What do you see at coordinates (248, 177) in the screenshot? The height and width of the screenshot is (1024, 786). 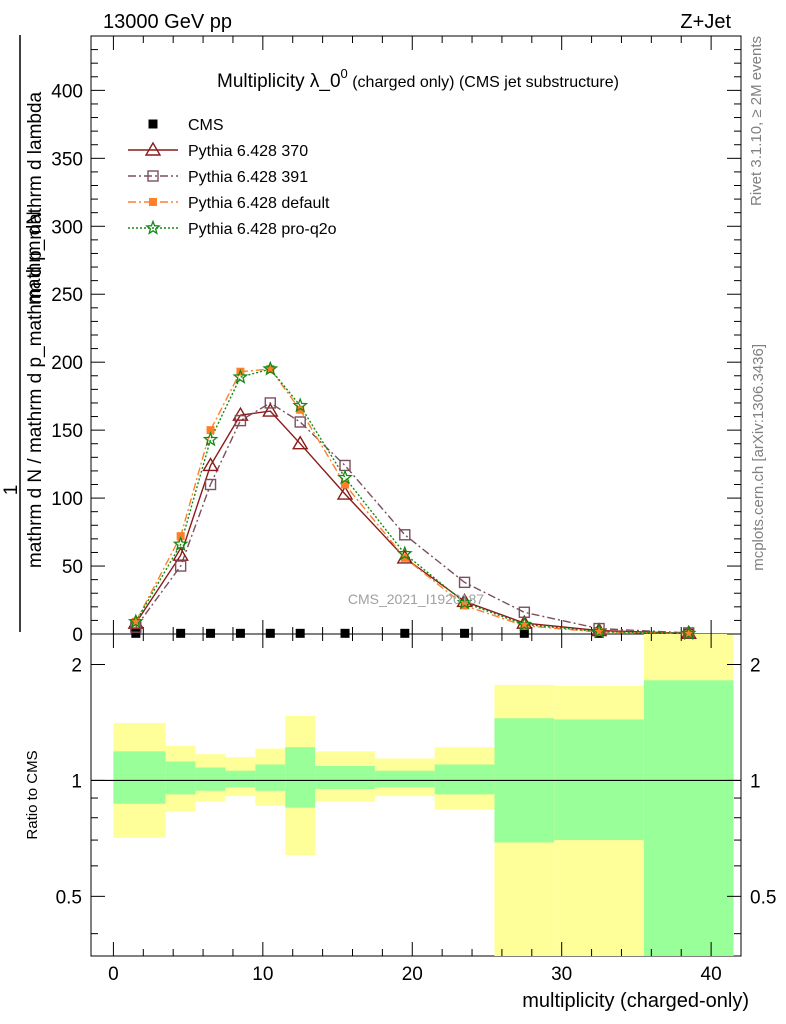 I see `legend-label-p391: Pythia 6.428 391` at bounding box center [248, 177].